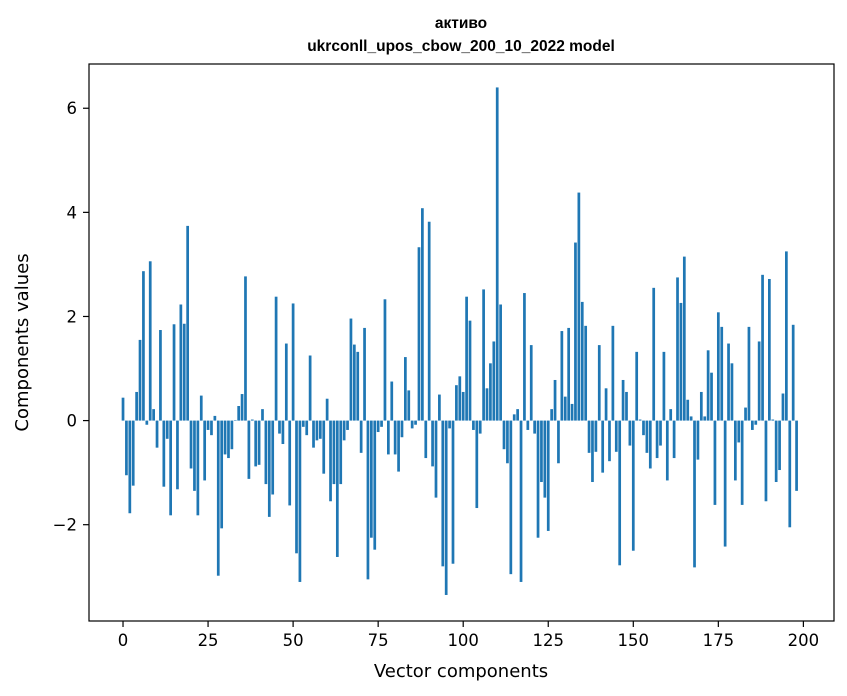  What do you see at coordinates (461, 671) in the screenshot?
I see `x-axis-label: Vector components` at bounding box center [461, 671].